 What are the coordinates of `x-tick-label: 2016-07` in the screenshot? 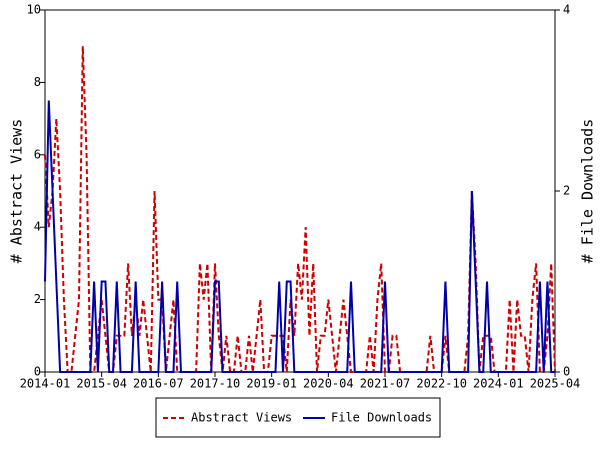 It's located at (158, 384).